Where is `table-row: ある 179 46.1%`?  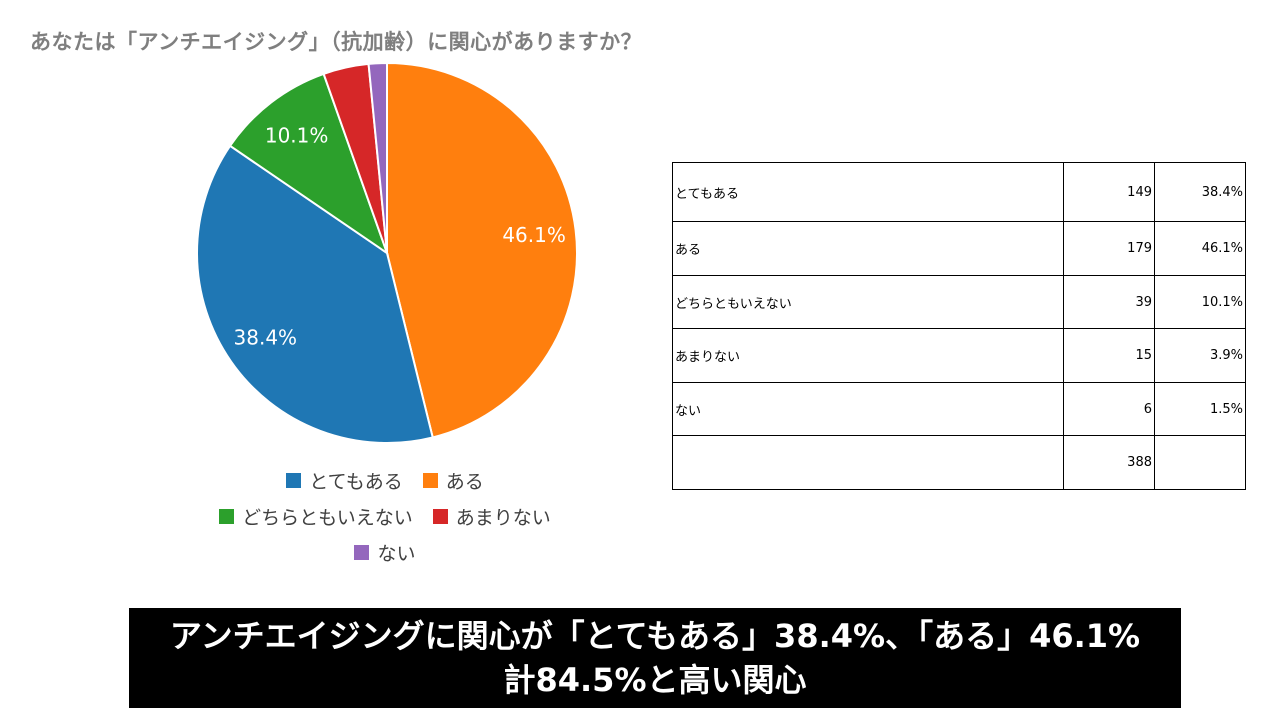
table-row: ある 179 46.1% is located at coordinates (959, 248).